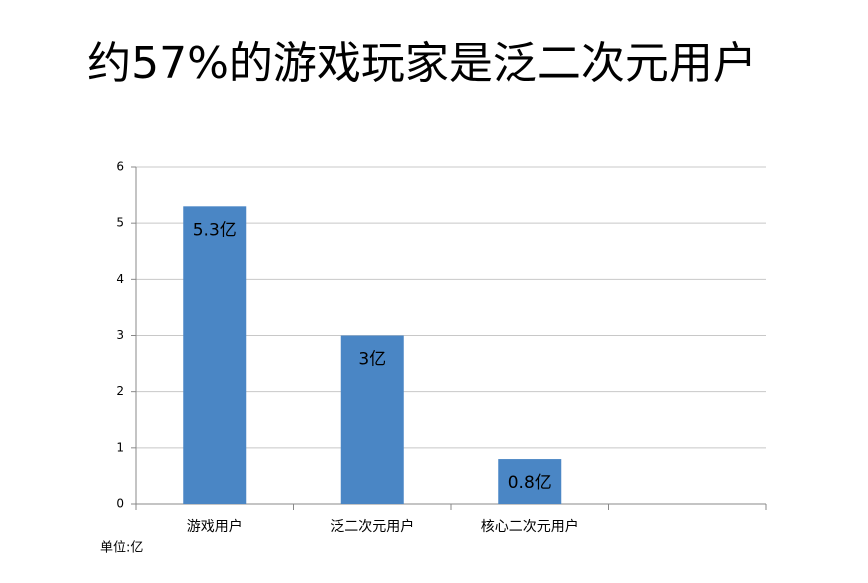 This screenshot has width=868, height=583. I want to click on unit-note: 单位:亿, so click(121, 548).